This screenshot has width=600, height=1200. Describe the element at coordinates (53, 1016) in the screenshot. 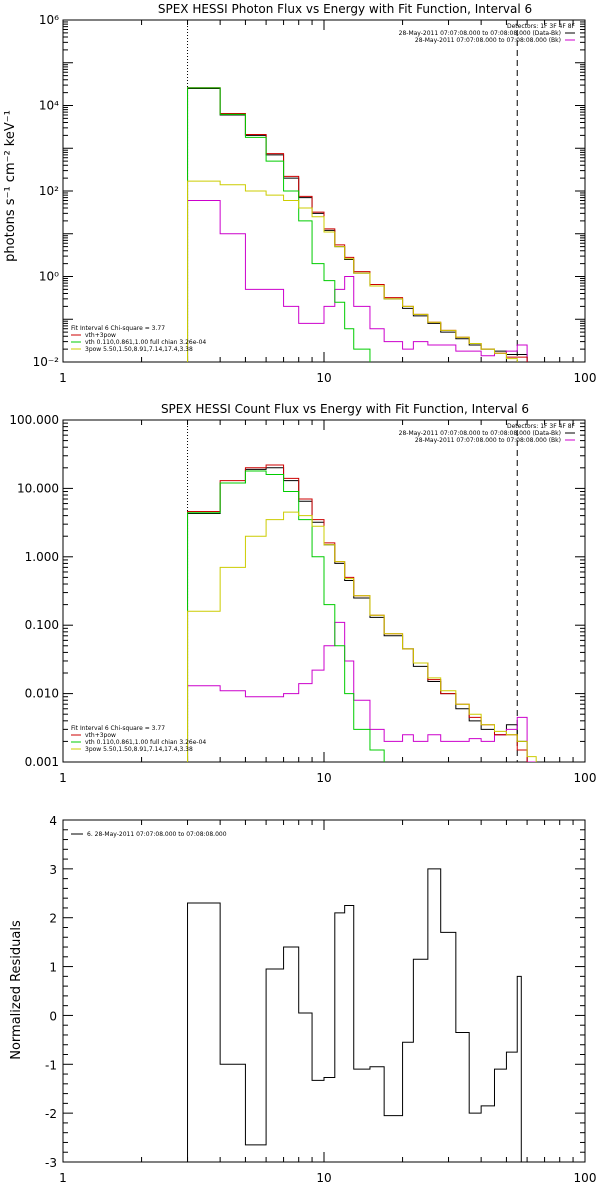

I see `y-tick-label: 0` at that location.